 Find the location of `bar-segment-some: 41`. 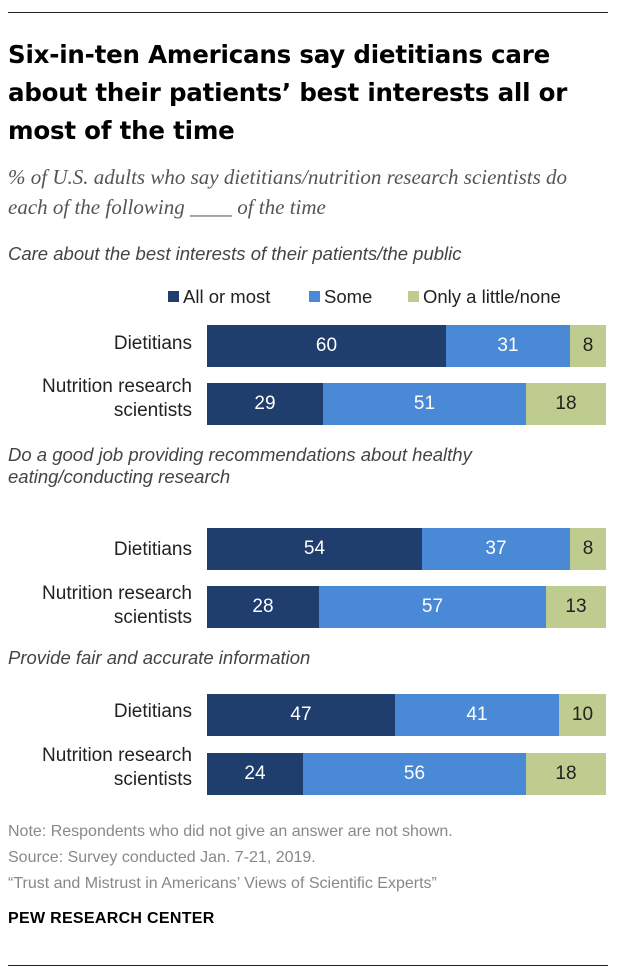

bar-segment-some: 41 is located at coordinates (477, 715).